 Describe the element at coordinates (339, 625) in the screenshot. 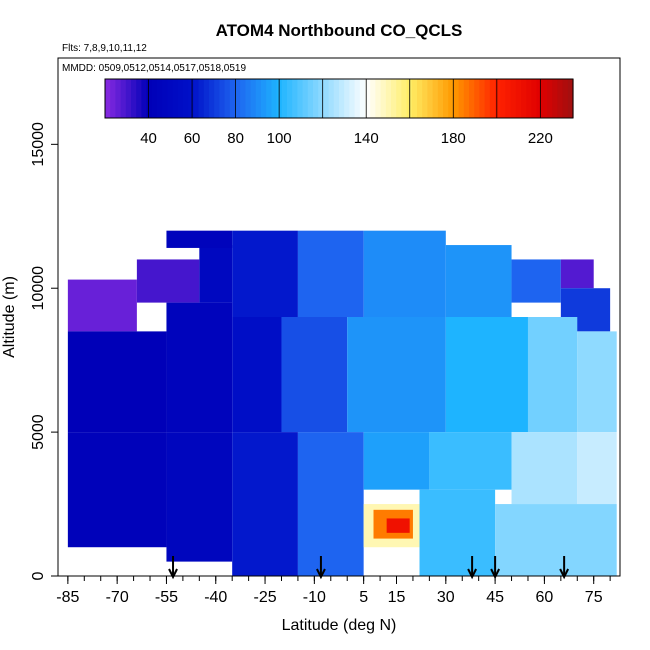

I see `x-axis-label: Latitude (deg N)` at that location.